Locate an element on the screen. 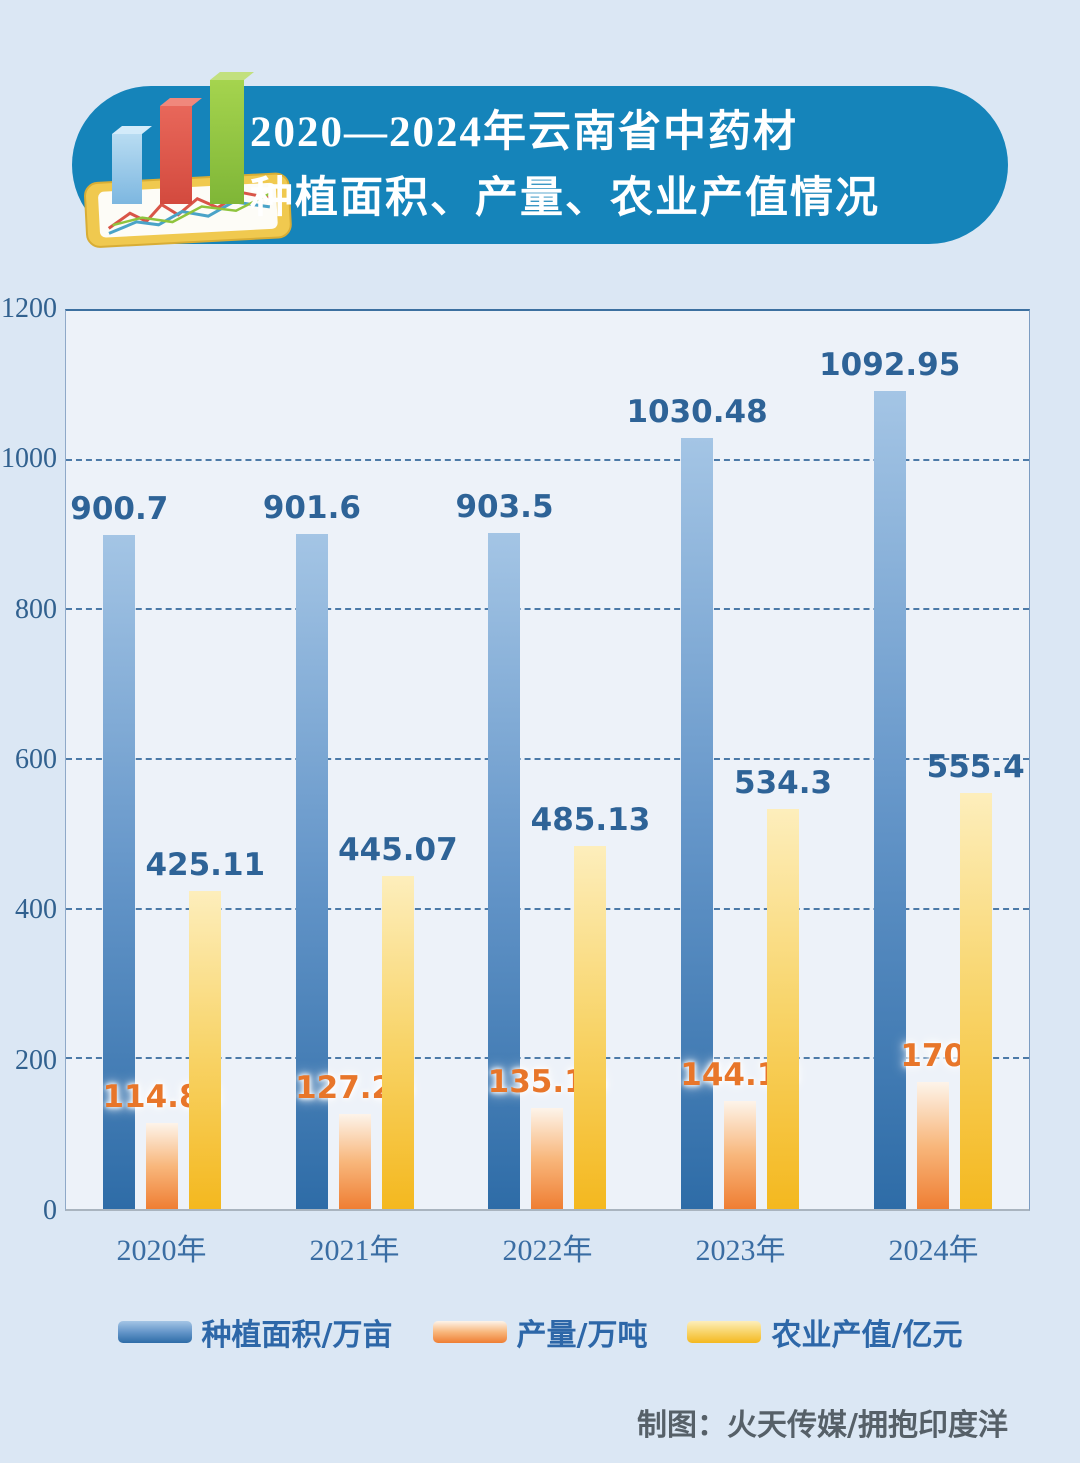 The width and height of the screenshot is (1080, 1463). y-tick-label-0: 0 is located at coordinates (50, 1210).